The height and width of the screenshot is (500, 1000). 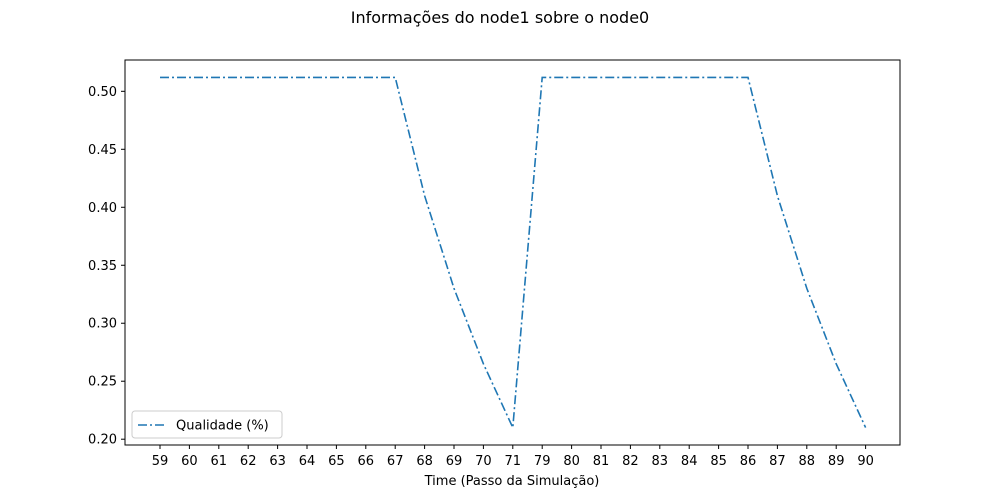 I want to click on y-axis: 0.20 0.25 0.30 0.35 0.40 0.45 0.50, so click(x=106, y=266).